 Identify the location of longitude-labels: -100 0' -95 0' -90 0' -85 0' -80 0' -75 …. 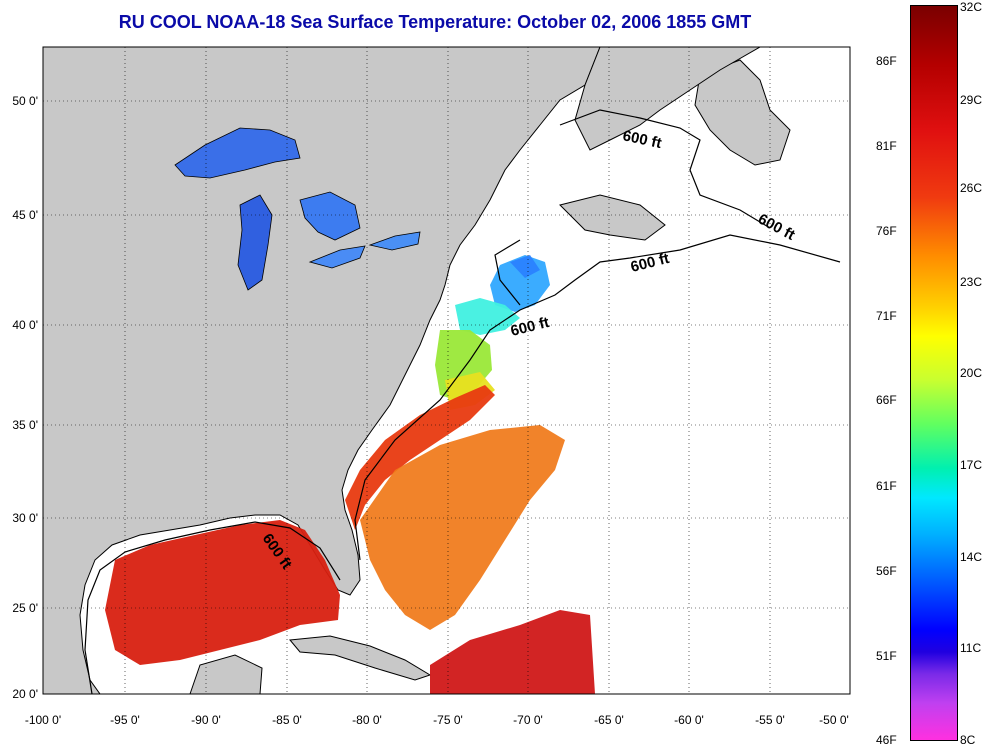
(437, 720).